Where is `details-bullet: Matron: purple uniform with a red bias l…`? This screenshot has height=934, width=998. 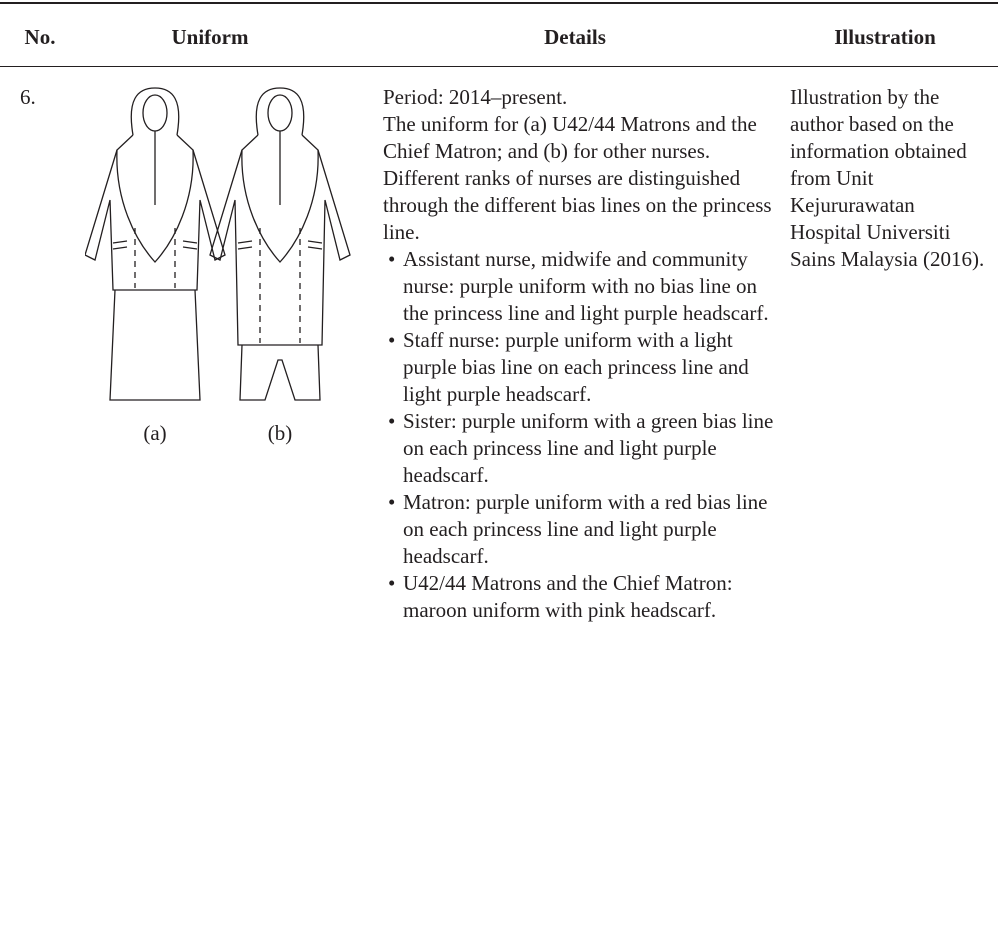 details-bullet: Matron: purple uniform with a red bias l… is located at coordinates (583, 529).